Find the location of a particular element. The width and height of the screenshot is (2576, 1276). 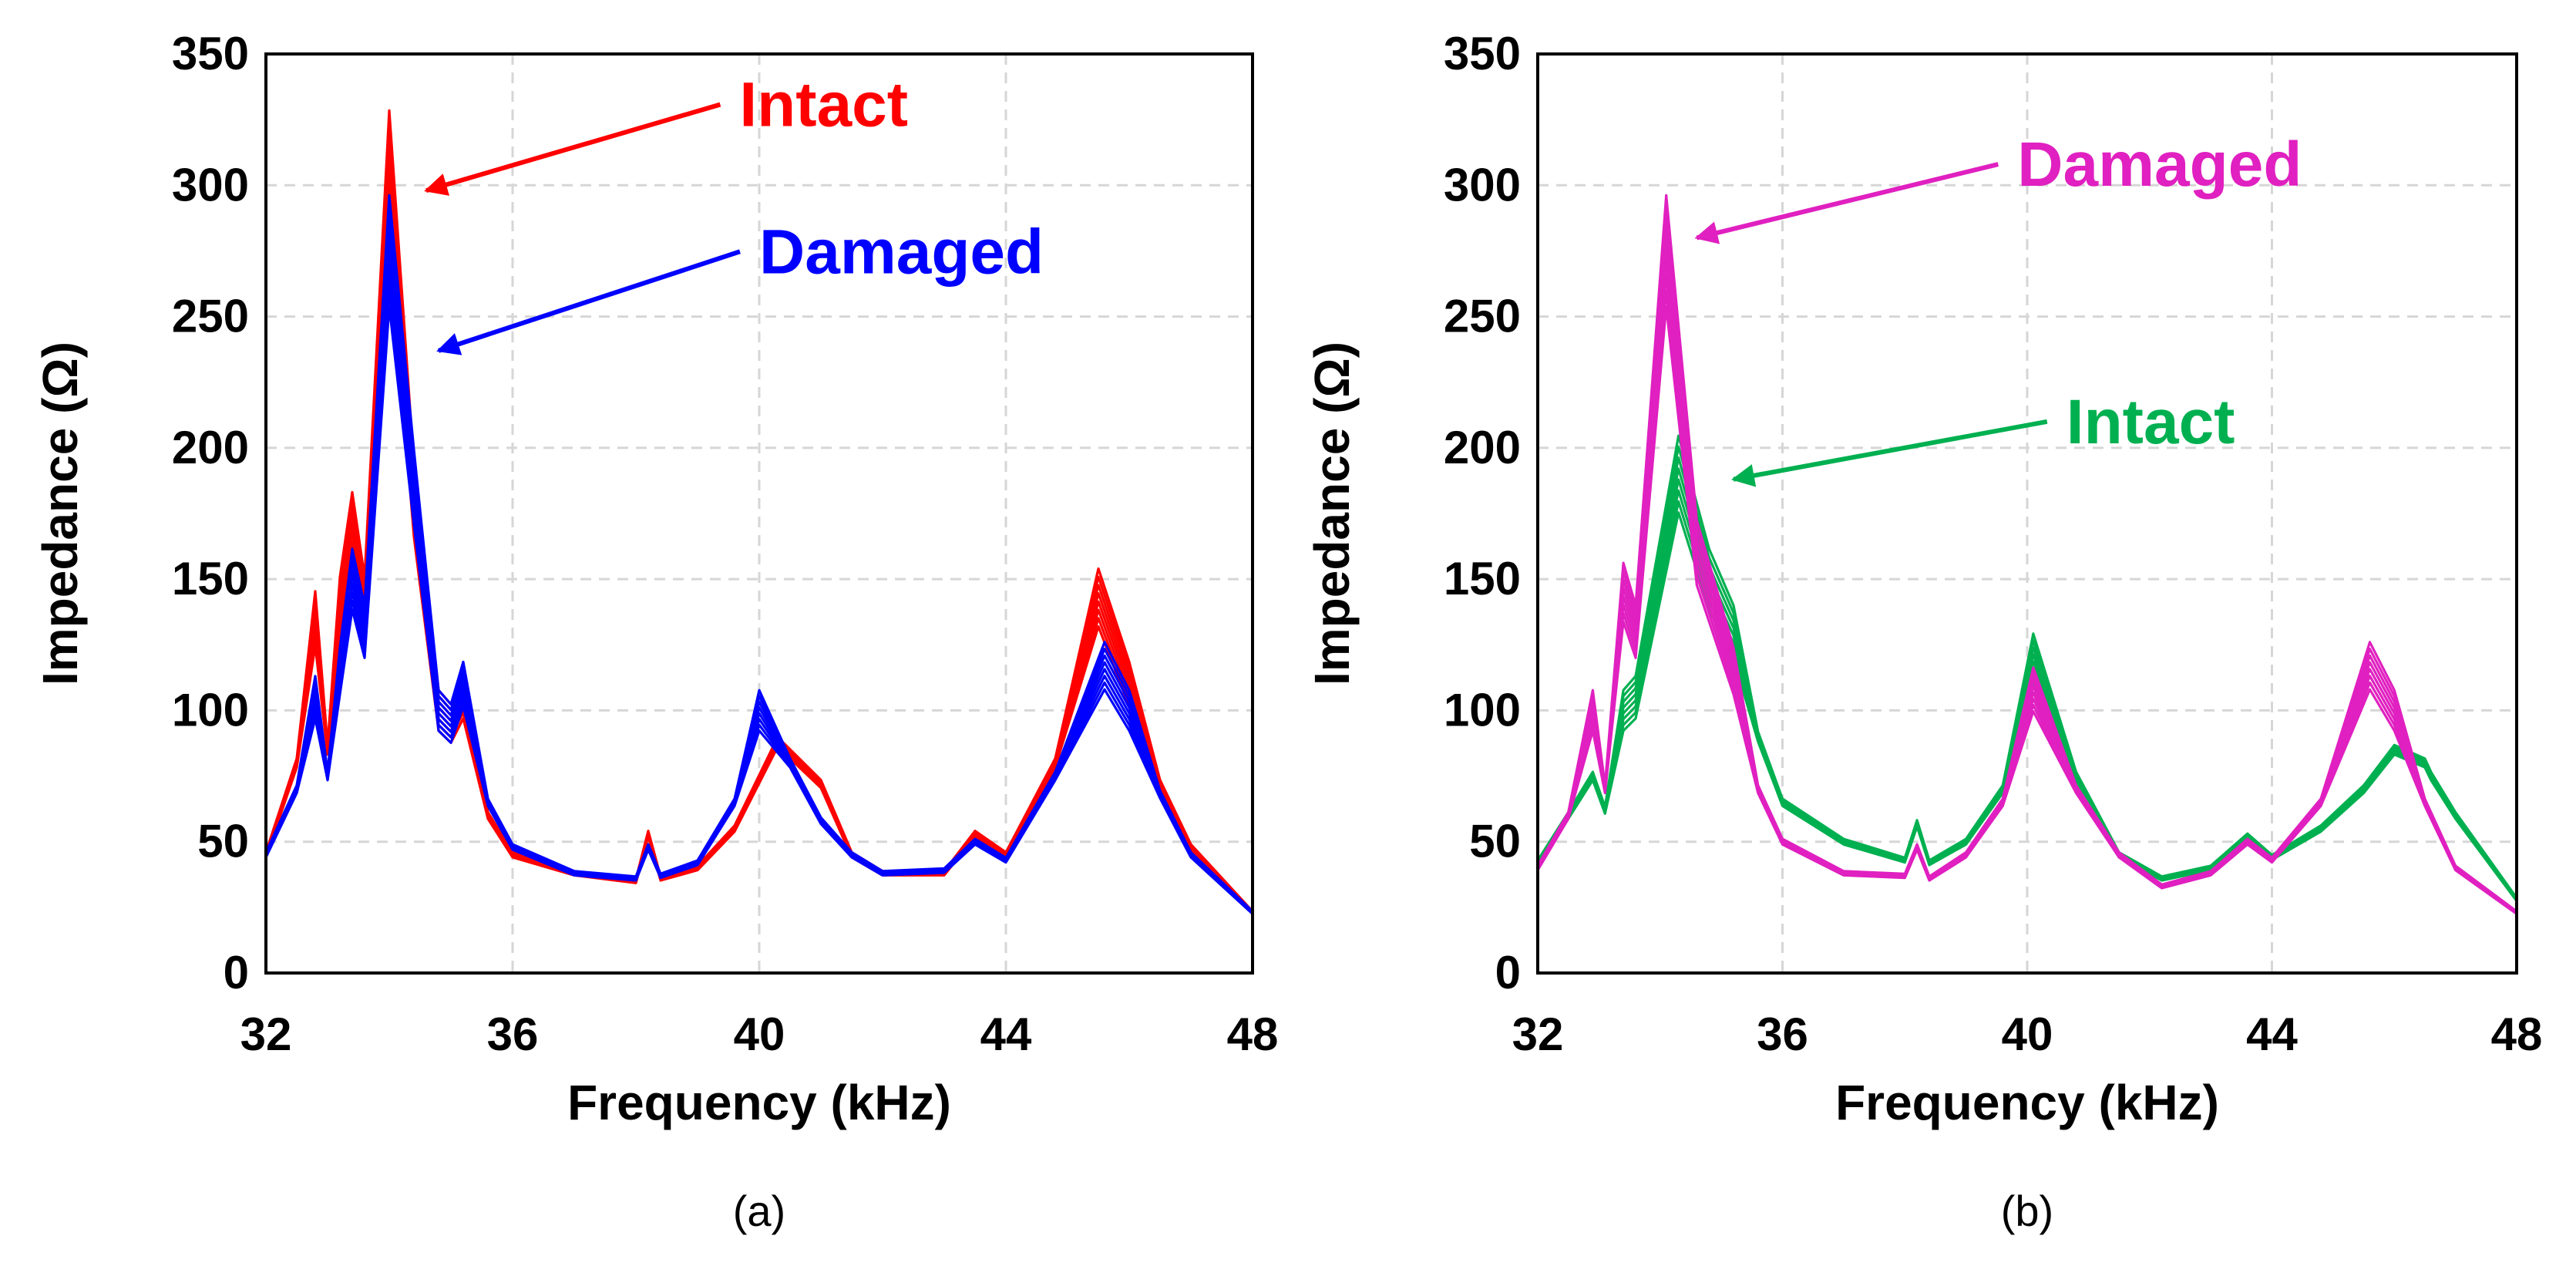

panel-caption: (b) is located at coordinates (2027, 1211).